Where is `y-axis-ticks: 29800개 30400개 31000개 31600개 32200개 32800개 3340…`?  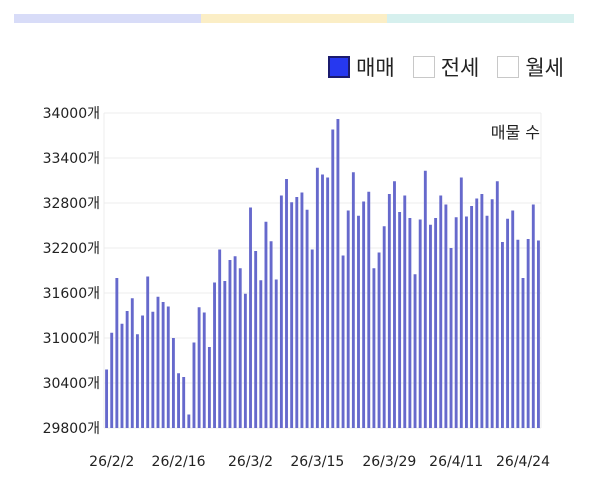
y-axis-ticks: 29800개 30400개 31000개 31600개 32200개 32800개 3340… is located at coordinates (71, 271).